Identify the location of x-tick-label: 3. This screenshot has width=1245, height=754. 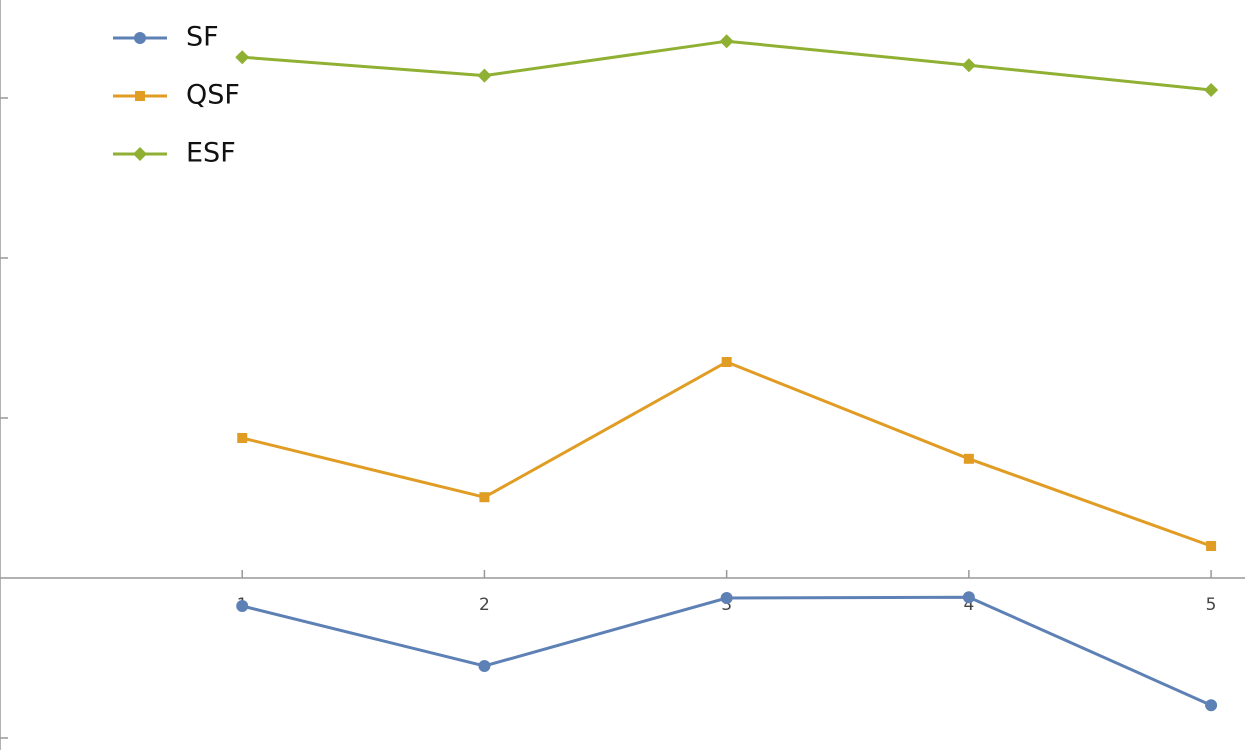
(726, 605).